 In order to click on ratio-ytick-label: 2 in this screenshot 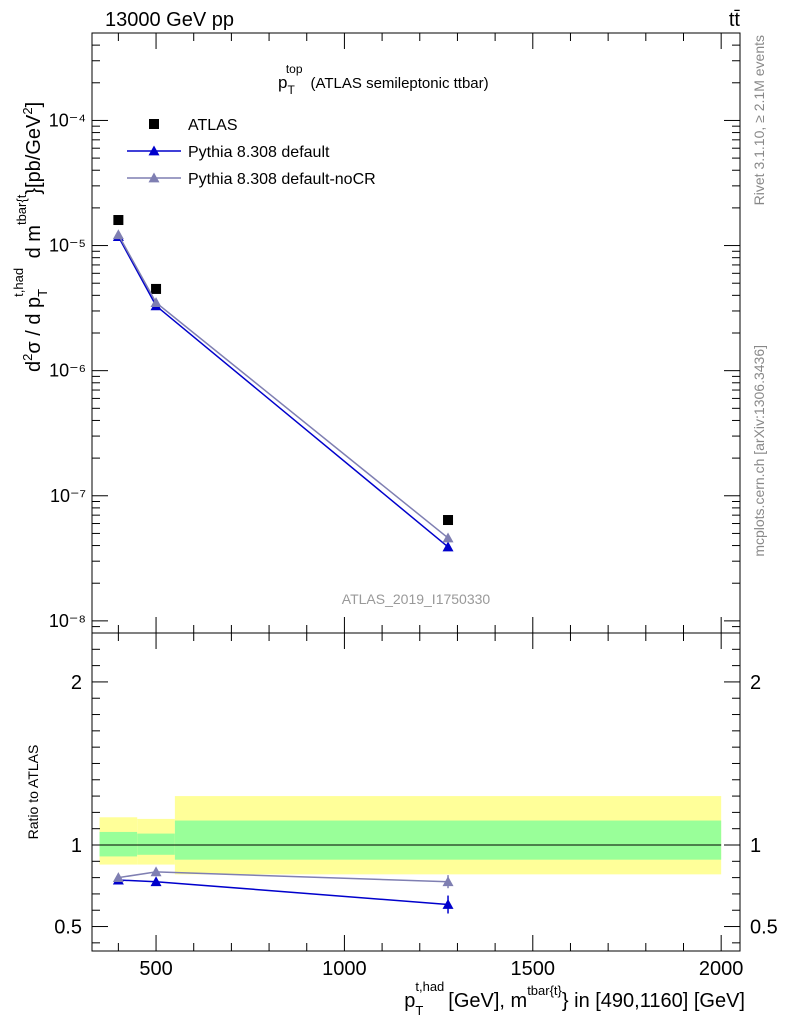, I will do `click(76, 683)`.